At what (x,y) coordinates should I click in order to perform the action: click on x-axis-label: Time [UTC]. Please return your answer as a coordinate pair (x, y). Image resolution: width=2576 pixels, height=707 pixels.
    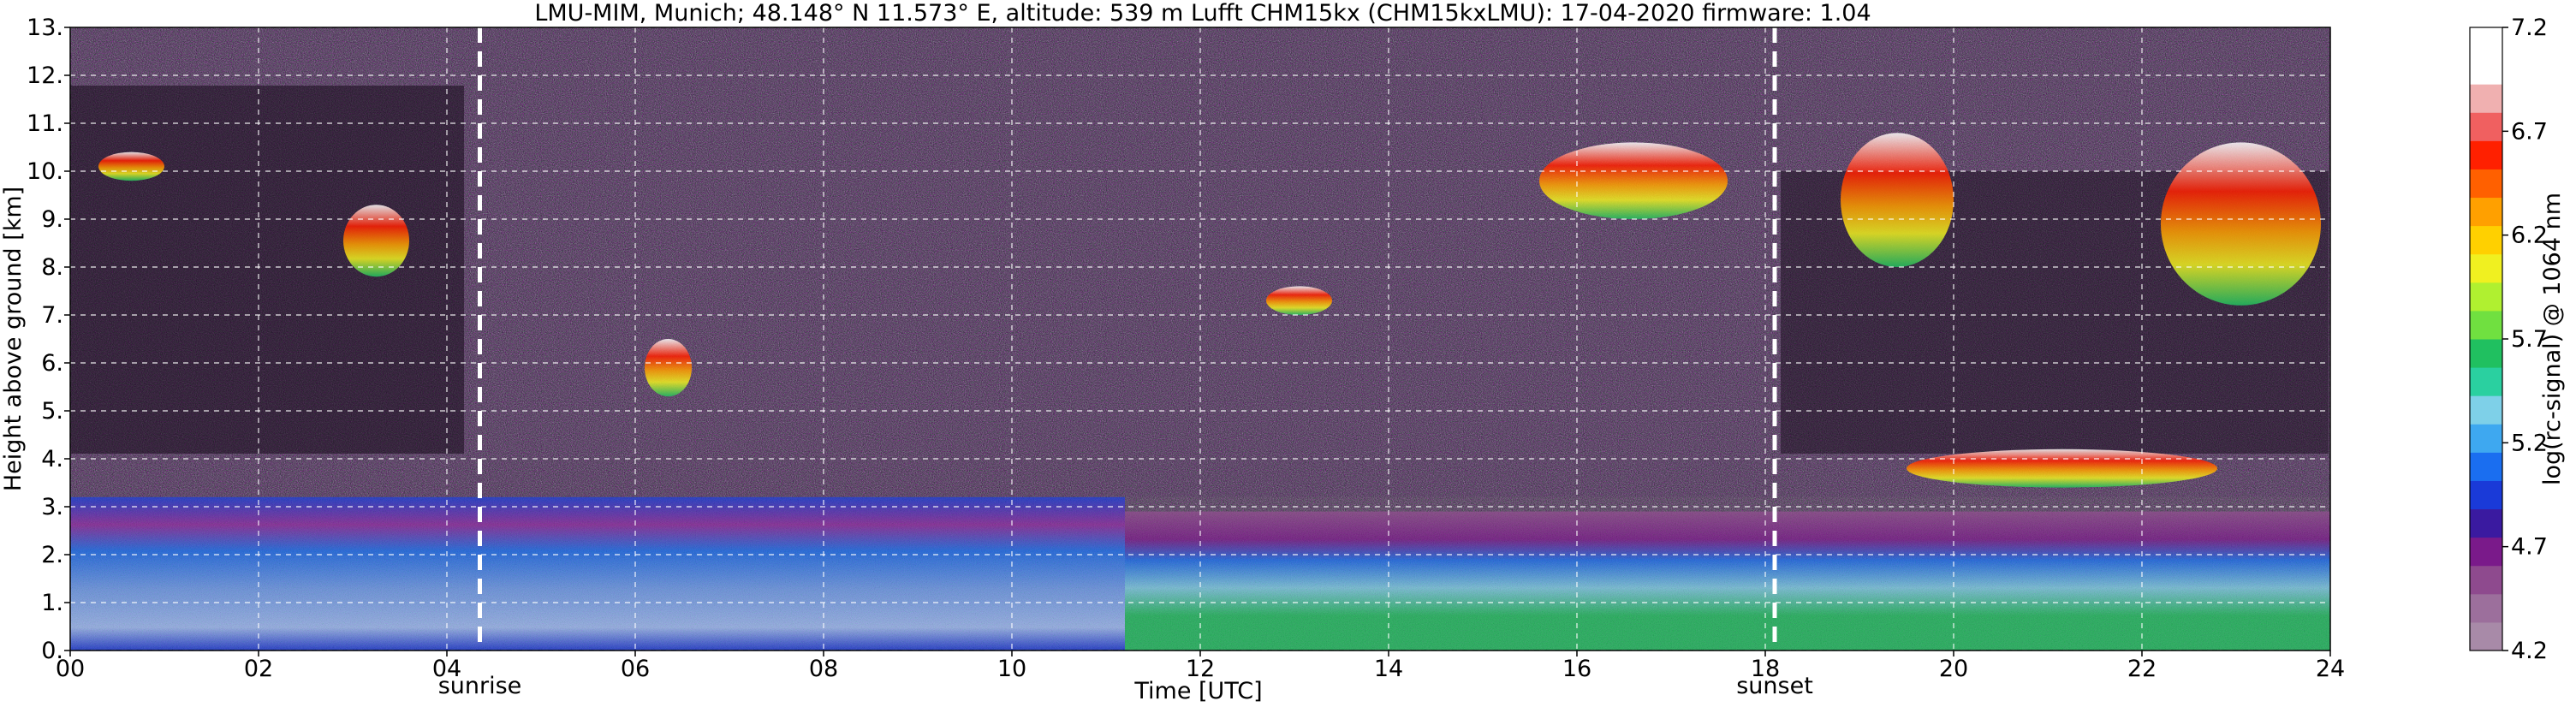
    Looking at the image, I should click on (1197, 691).